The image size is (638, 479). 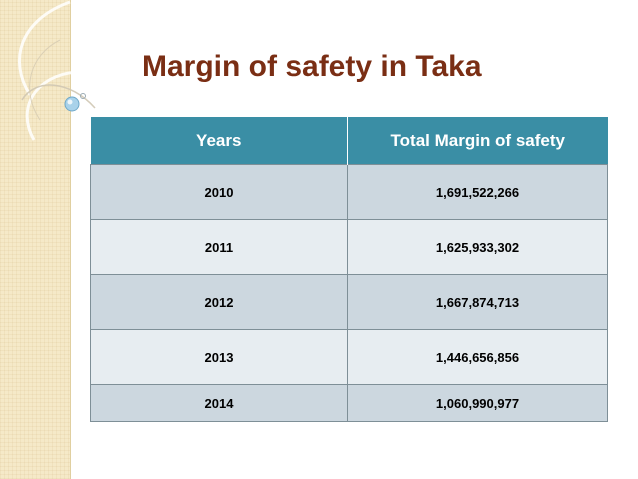 I want to click on table-row: 2010 1,691,522,266, so click(x=349, y=192).